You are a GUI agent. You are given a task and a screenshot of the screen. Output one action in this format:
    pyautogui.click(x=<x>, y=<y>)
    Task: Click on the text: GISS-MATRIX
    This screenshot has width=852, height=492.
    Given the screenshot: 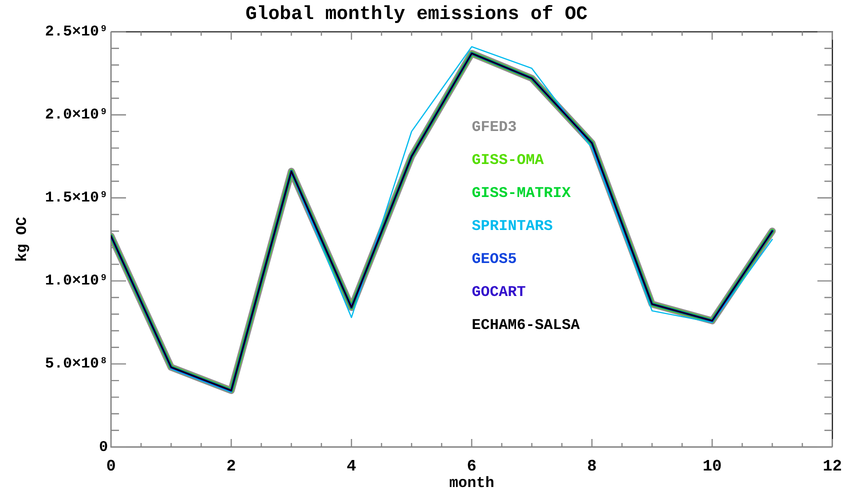 What is the action you would take?
    pyautogui.click(x=521, y=193)
    